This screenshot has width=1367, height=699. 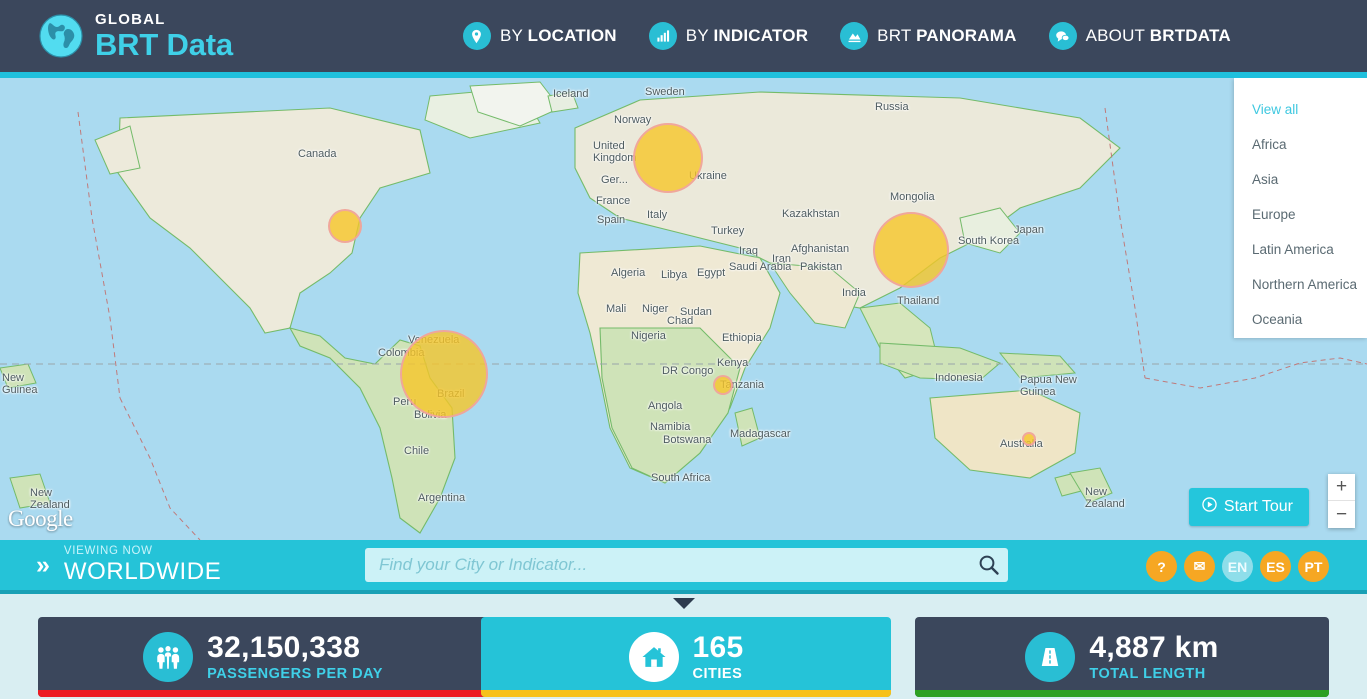 I want to click on language-pt-button: PT, so click(x=1313, y=566).